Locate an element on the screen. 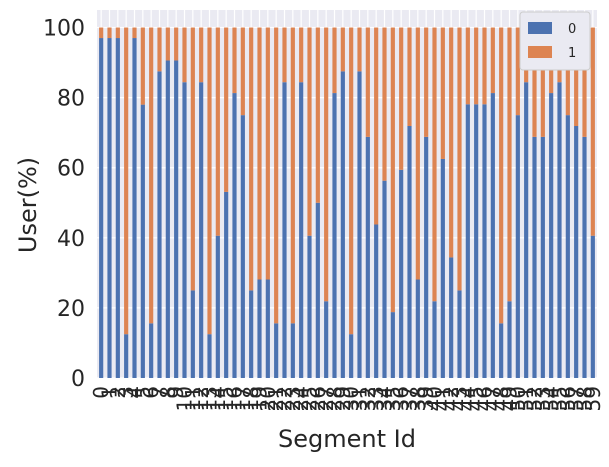 The image size is (609, 467). x-tick-label: 46 is located at coordinates (485, 398).